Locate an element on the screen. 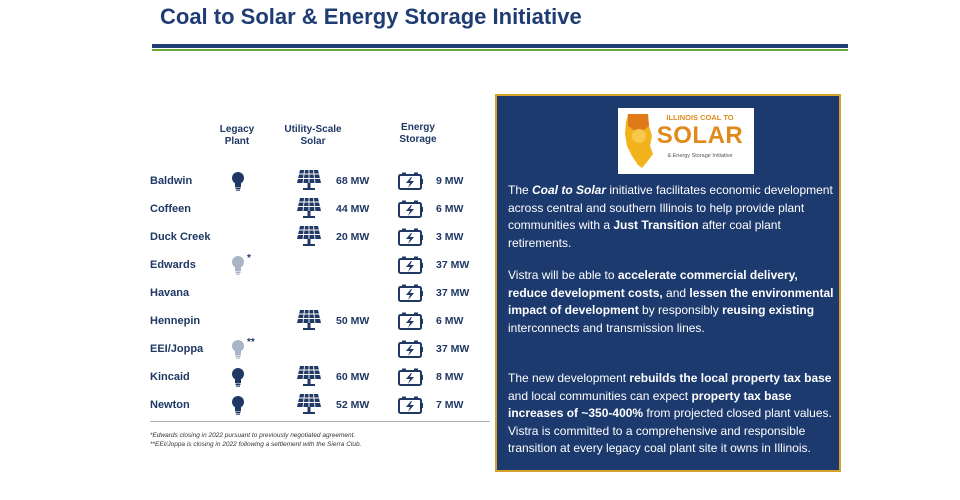 The width and height of the screenshot is (960, 500). plant-row-eei-joppa: EEI/Joppa ** 37 MW is located at coordinates (320, 349).